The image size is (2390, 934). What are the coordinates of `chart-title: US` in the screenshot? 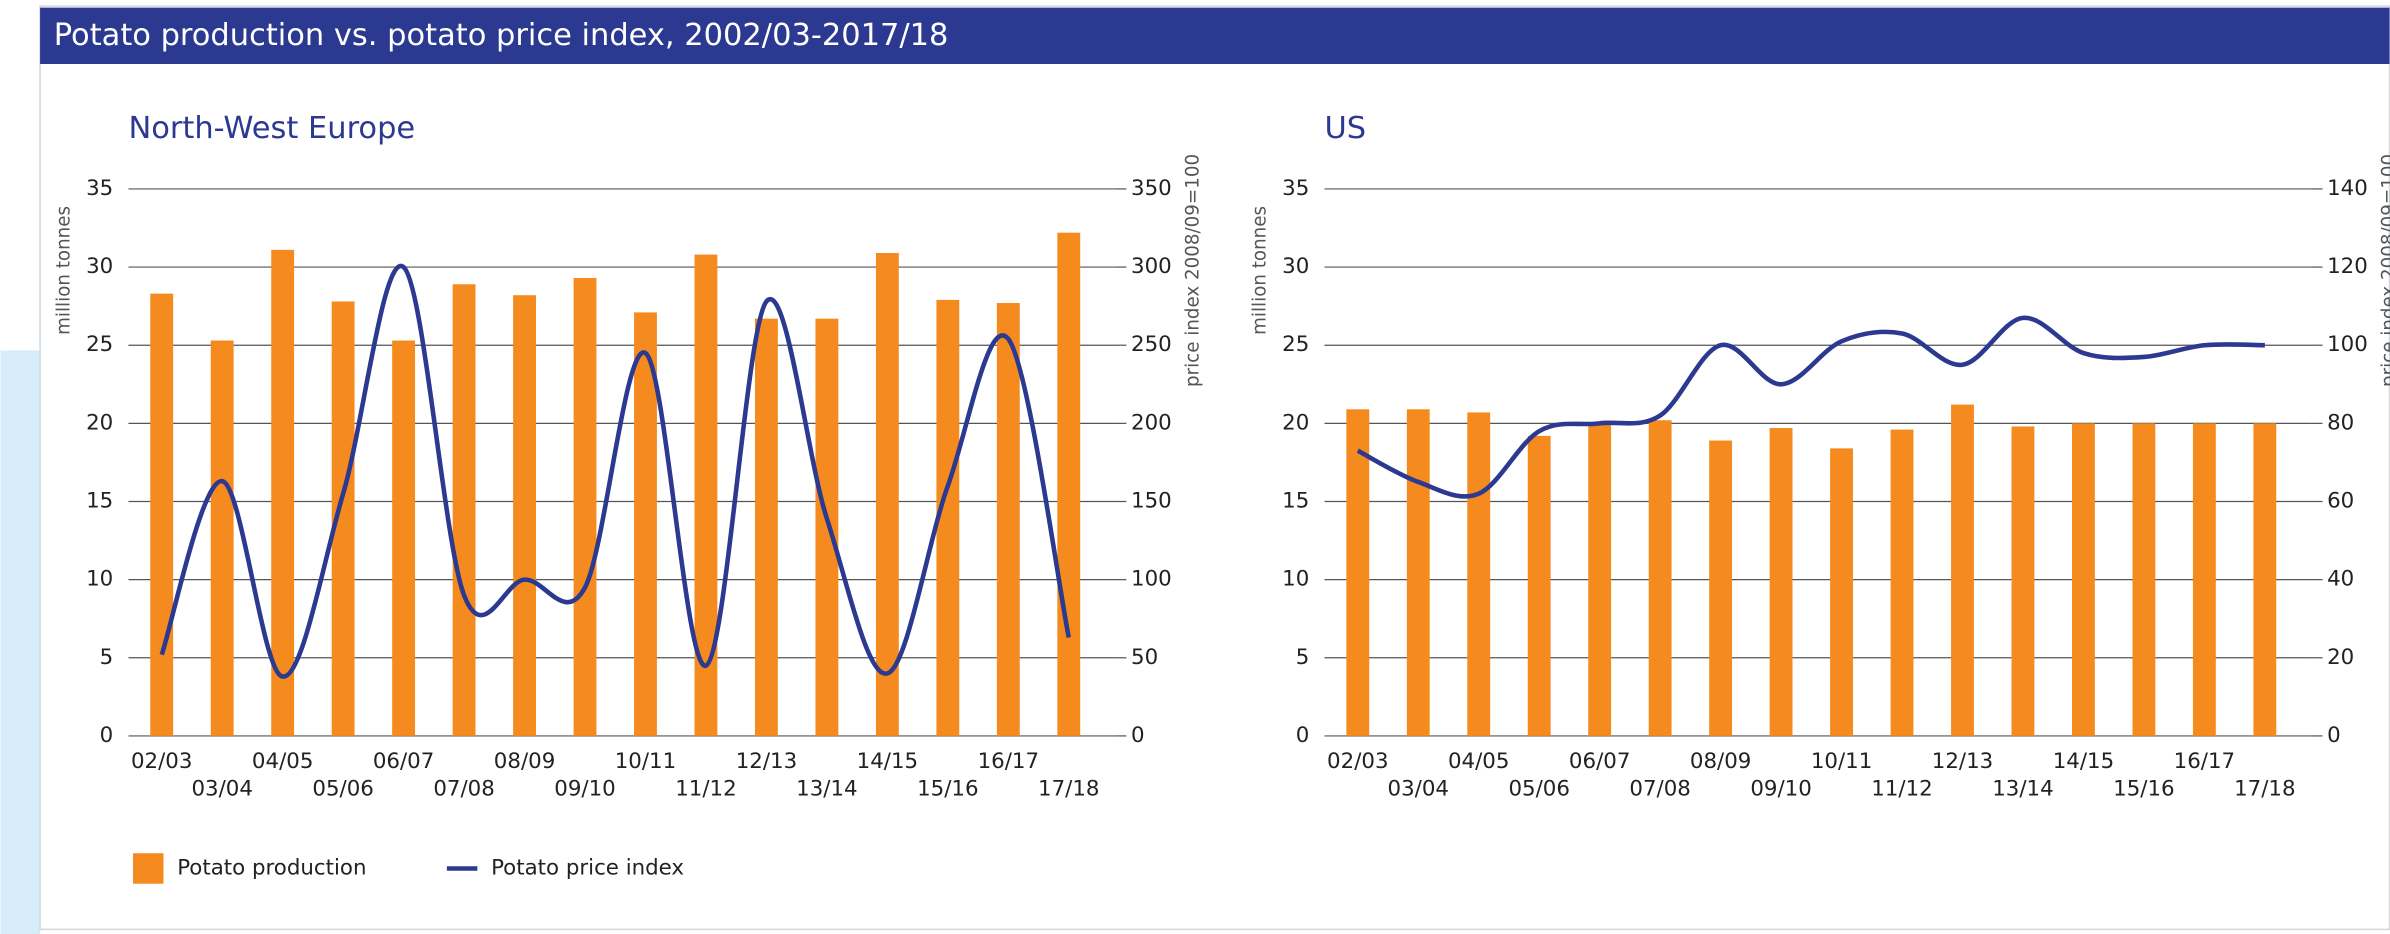 It's located at (1346, 128).